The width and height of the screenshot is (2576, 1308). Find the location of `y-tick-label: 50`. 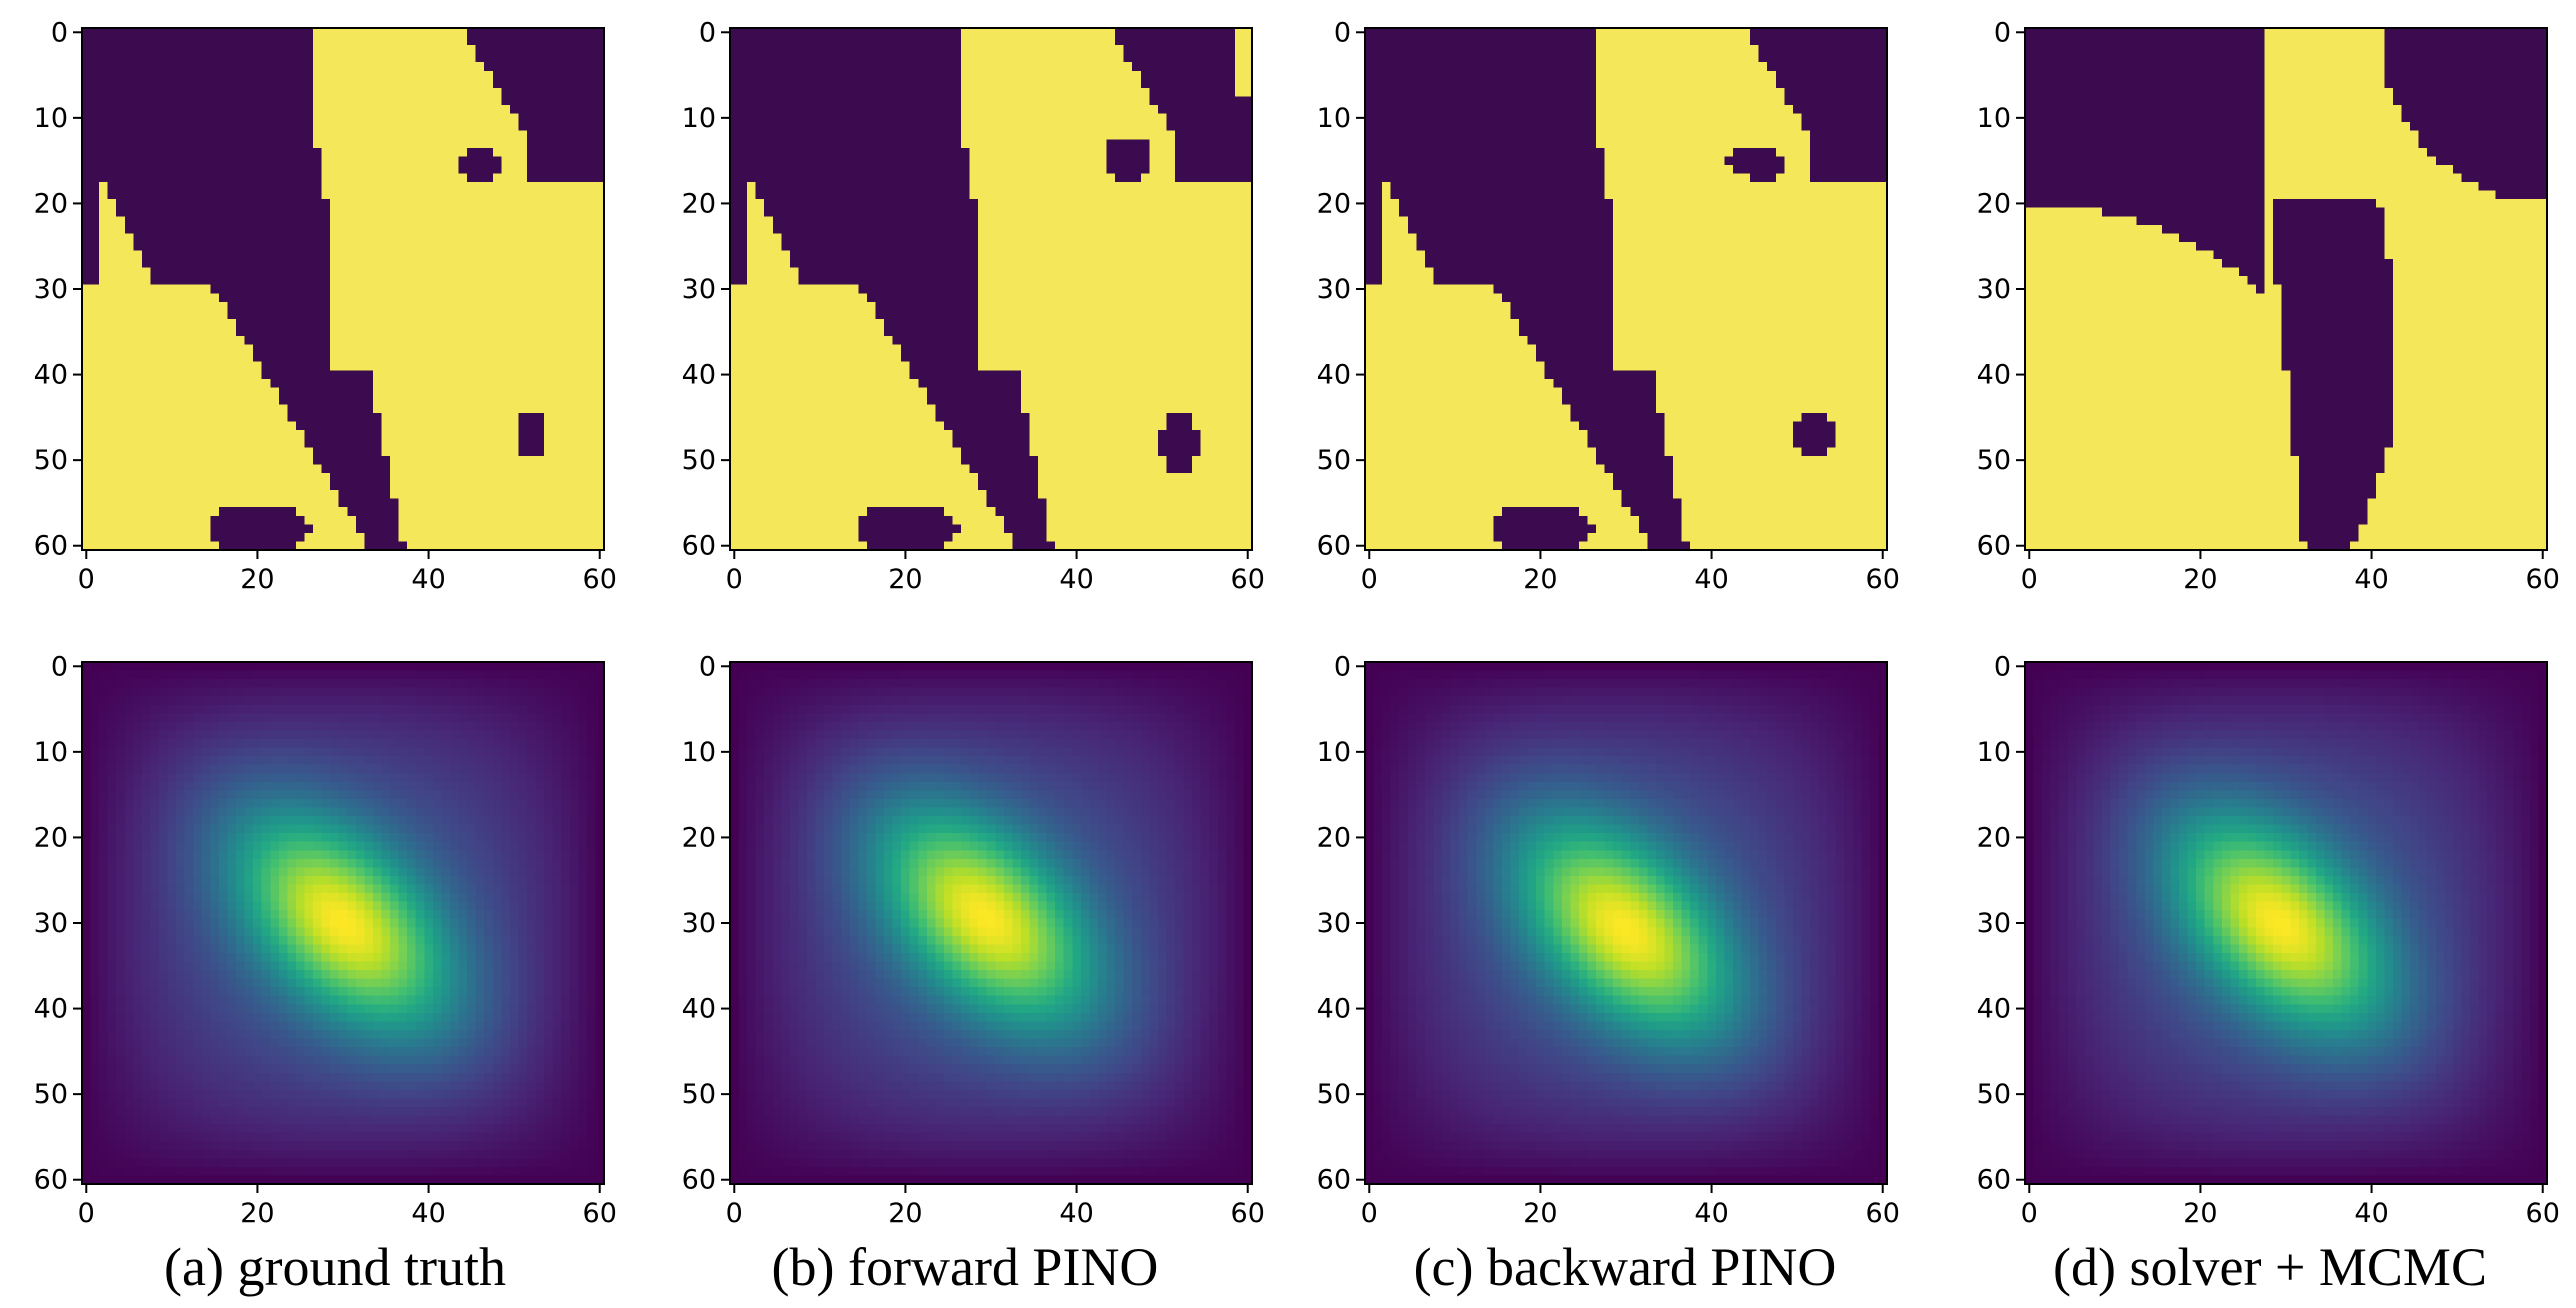

y-tick-label: 50 is located at coordinates (1334, 460).